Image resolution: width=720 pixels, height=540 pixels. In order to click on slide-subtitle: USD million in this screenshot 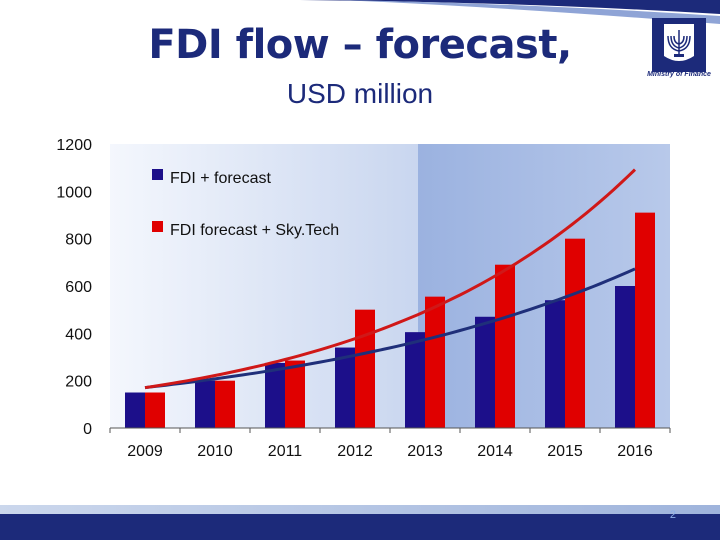, I will do `click(360, 93)`.